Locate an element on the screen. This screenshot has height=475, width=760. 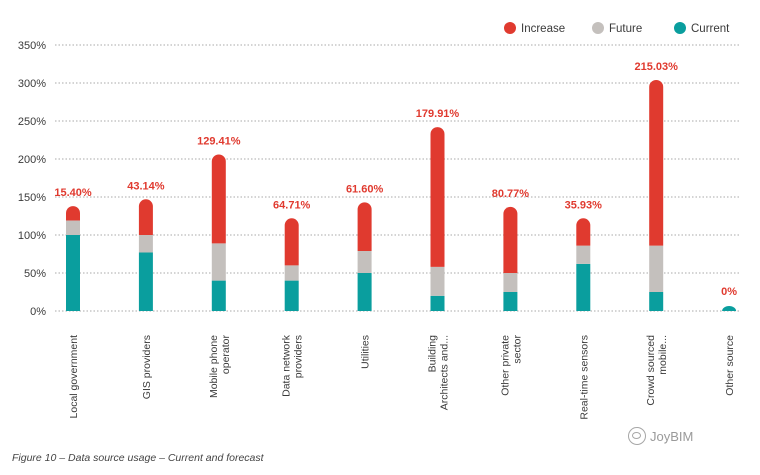
data-label: 35.93% is located at coordinates (584, 205).